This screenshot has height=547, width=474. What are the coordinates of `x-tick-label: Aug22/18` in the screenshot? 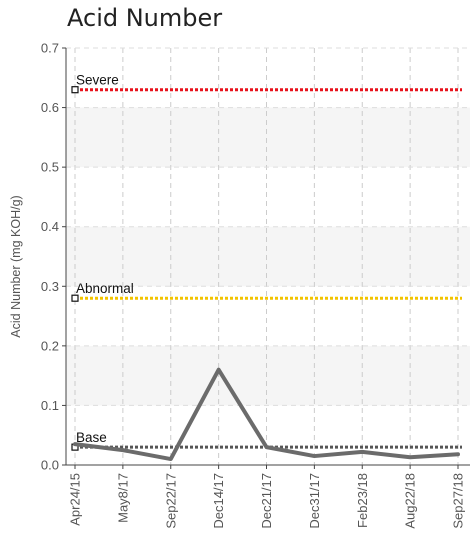 It's located at (410, 501).